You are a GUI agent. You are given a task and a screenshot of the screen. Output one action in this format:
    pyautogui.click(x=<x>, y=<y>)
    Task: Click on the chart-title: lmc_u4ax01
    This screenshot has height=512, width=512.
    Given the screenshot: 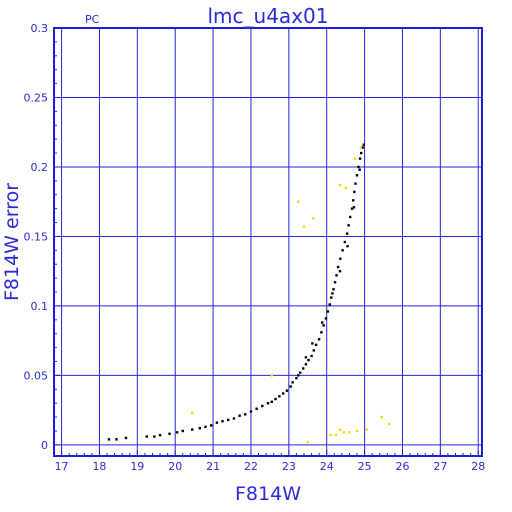 What is the action you would take?
    pyautogui.click(x=268, y=16)
    